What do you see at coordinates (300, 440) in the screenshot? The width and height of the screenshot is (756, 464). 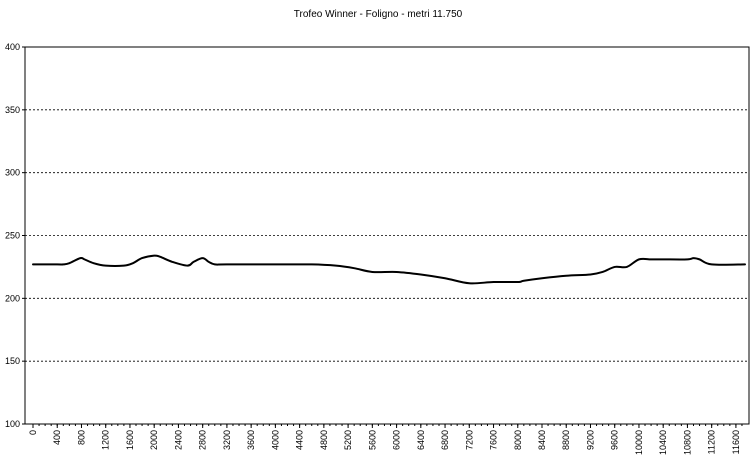 I see `x-tick-label: 4400` at bounding box center [300, 440].